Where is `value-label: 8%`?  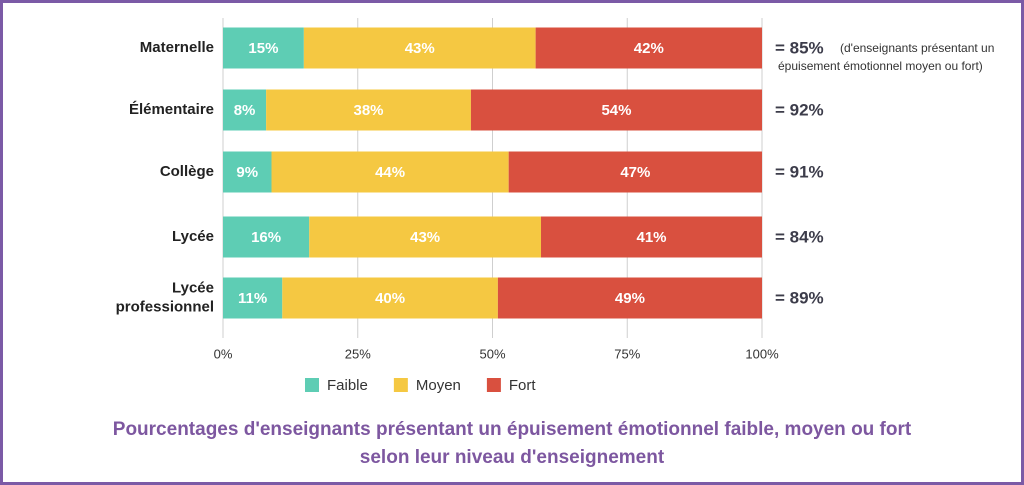
value-label: 8% is located at coordinates (245, 110).